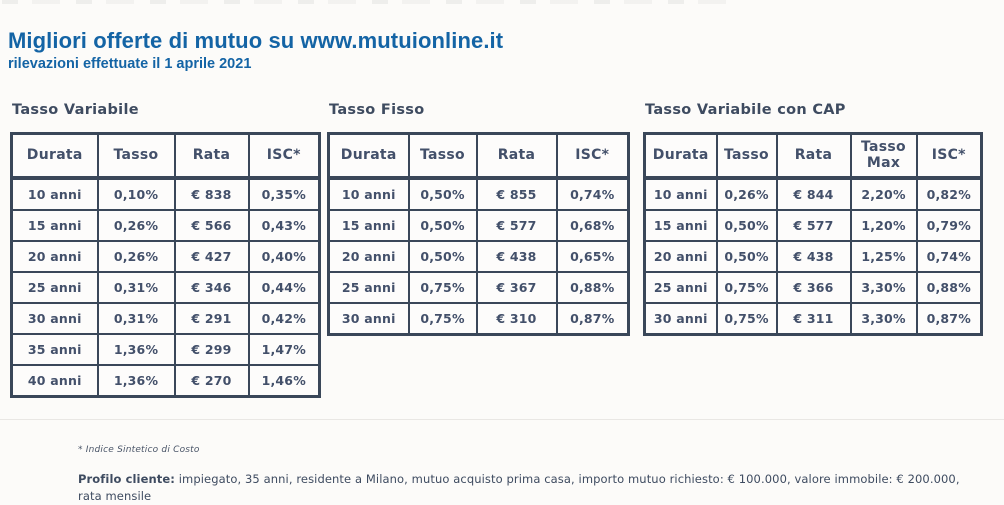 Image resolution: width=1004 pixels, height=505 pixels. I want to click on table-cell: 15 anni, so click(55, 225).